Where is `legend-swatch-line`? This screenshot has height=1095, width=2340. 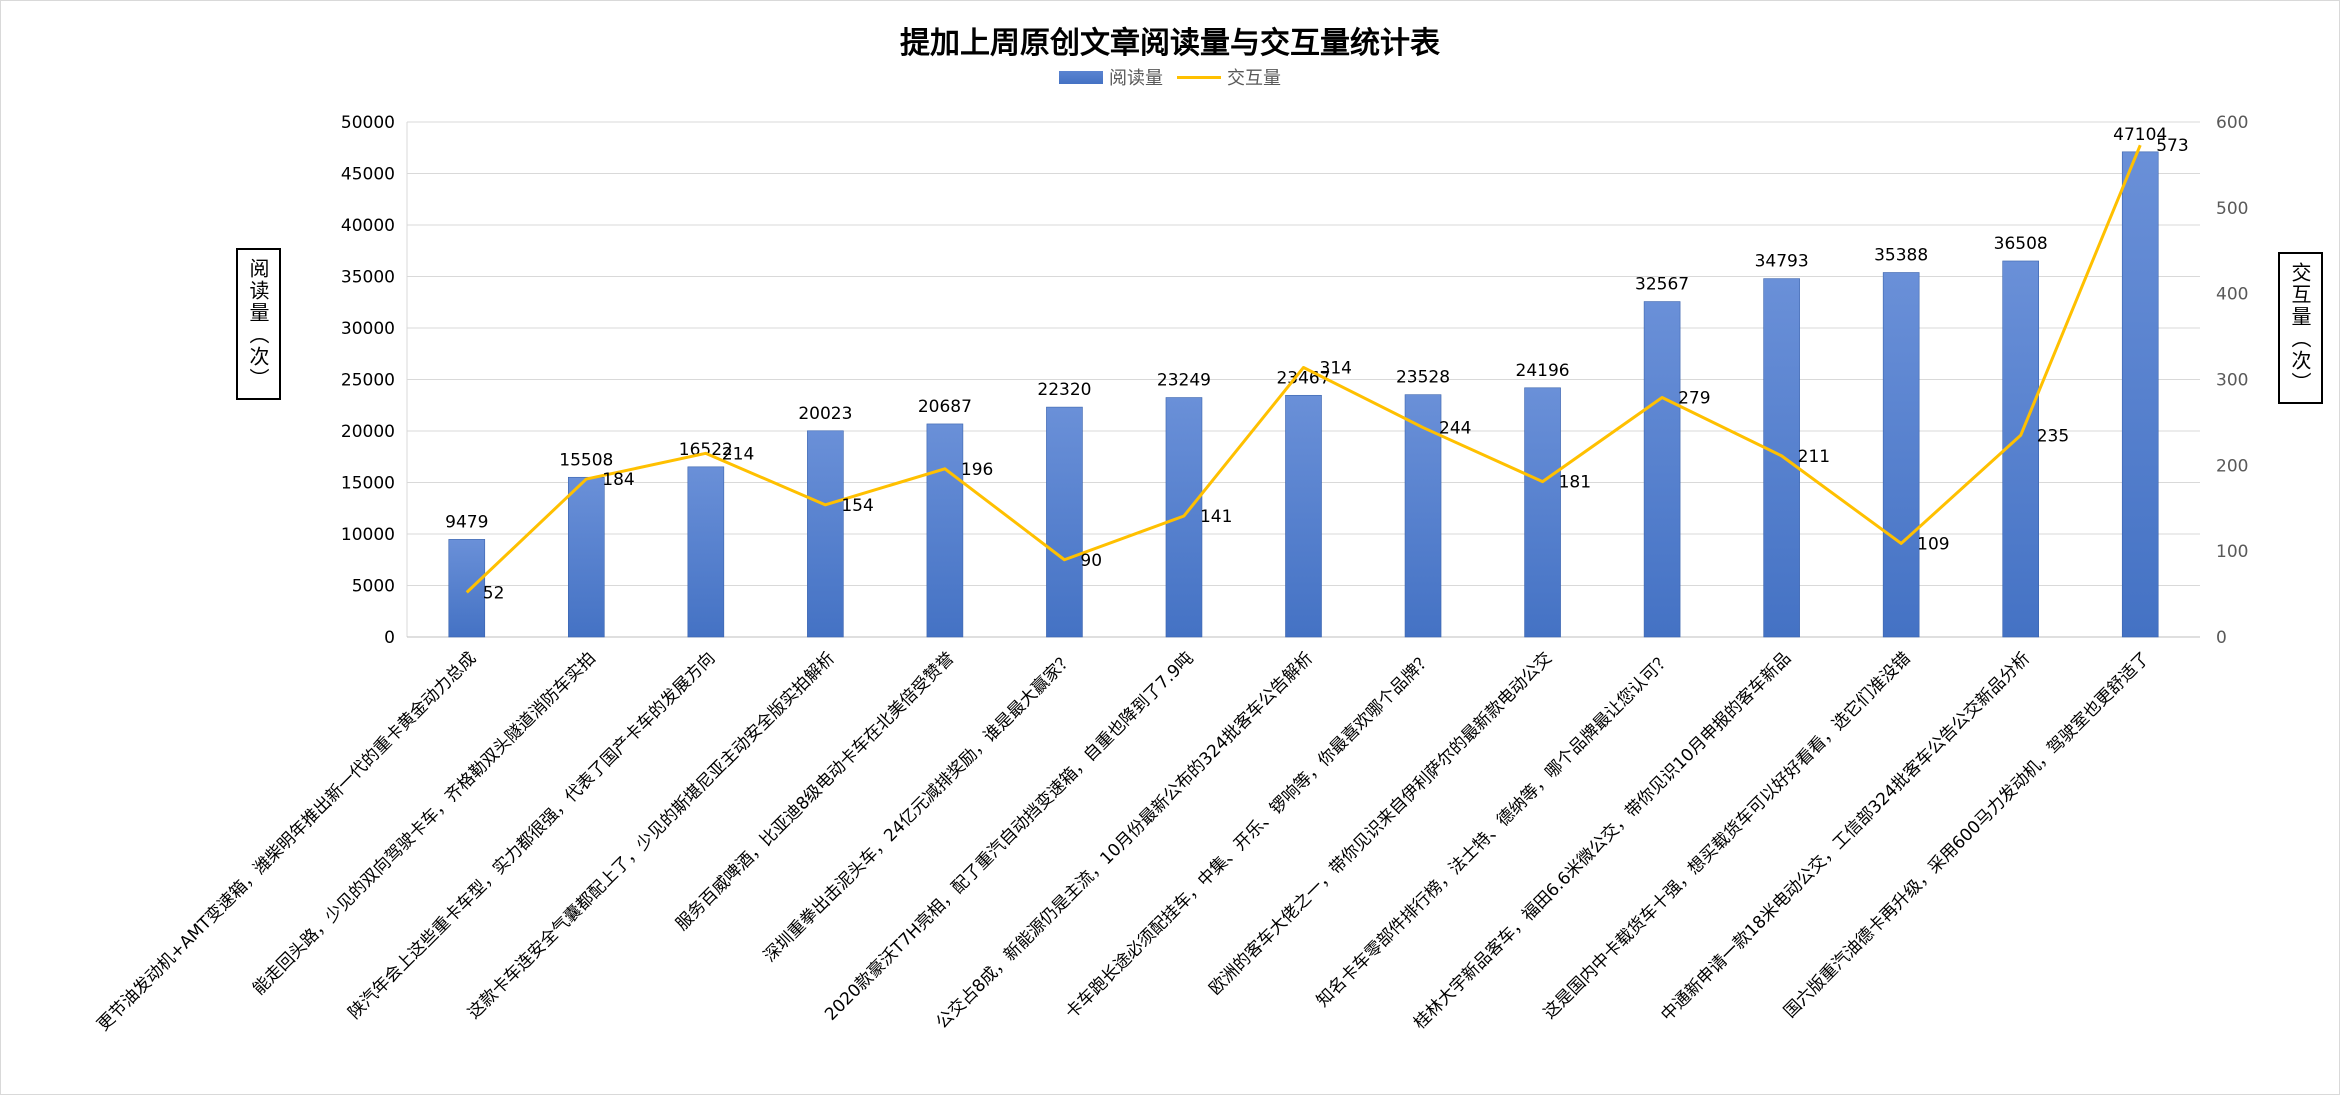 legend-swatch-line is located at coordinates (1199, 77).